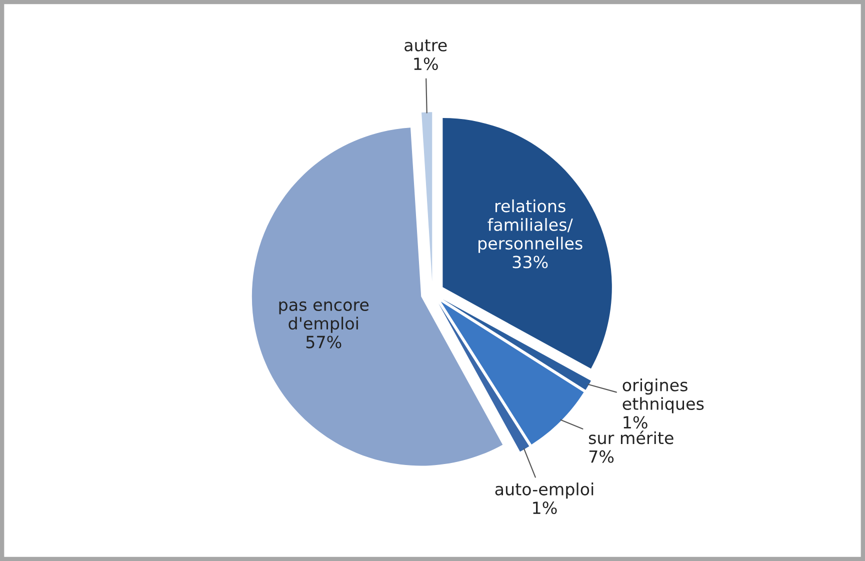 The height and width of the screenshot is (561, 865). What do you see at coordinates (324, 317) in the screenshot?
I see `slice-label: pas encore d'emploi` at bounding box center [324, 317].